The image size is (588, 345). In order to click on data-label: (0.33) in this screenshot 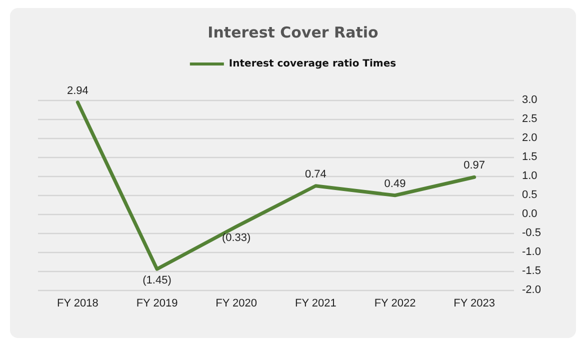, I will do `click(236, 238)`.